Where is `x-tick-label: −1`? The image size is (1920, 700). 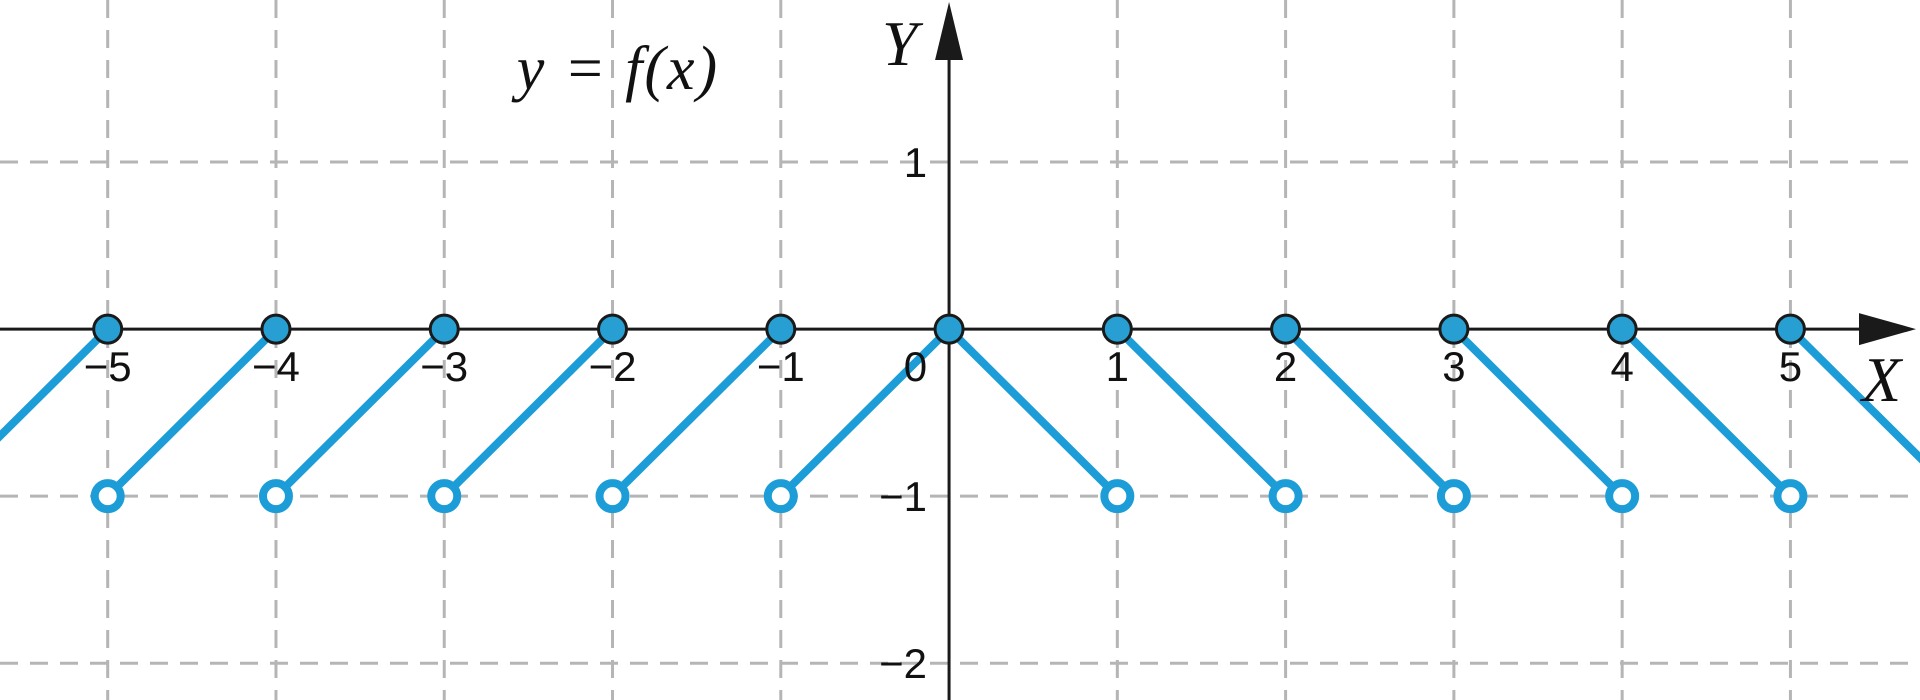 x-tick-label: −1 is located at coordinates (781, 366).